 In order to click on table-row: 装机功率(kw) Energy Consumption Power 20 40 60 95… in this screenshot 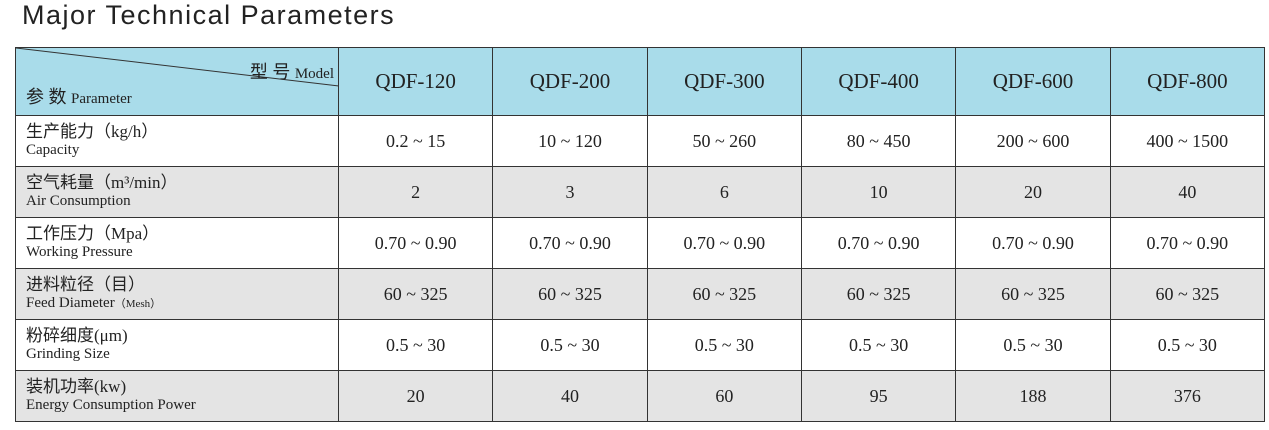, I will do `click(640, 396)`.